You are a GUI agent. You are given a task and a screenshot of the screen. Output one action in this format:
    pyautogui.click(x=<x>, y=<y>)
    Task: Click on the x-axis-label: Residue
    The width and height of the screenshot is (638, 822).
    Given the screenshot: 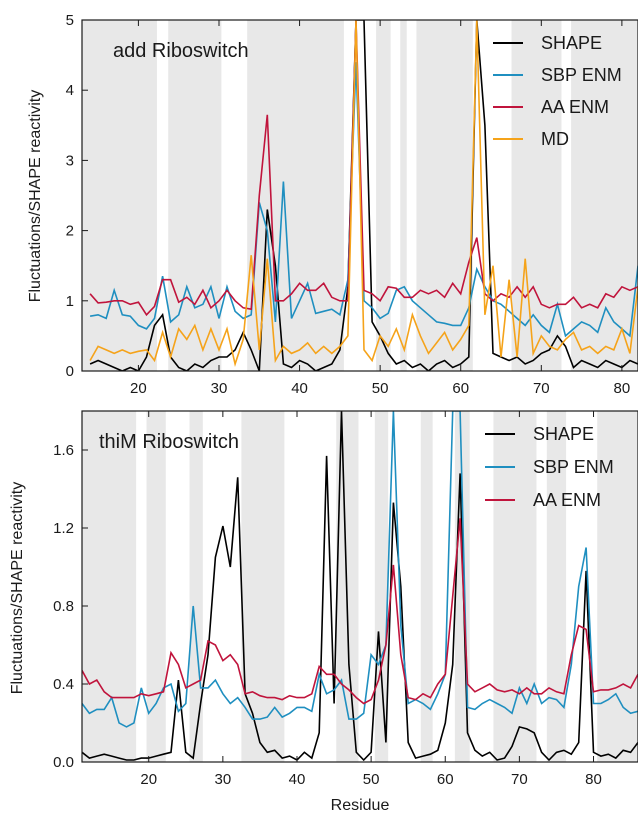 What is the action you would take?
    pyautogui.click(x=360, y=805)
    